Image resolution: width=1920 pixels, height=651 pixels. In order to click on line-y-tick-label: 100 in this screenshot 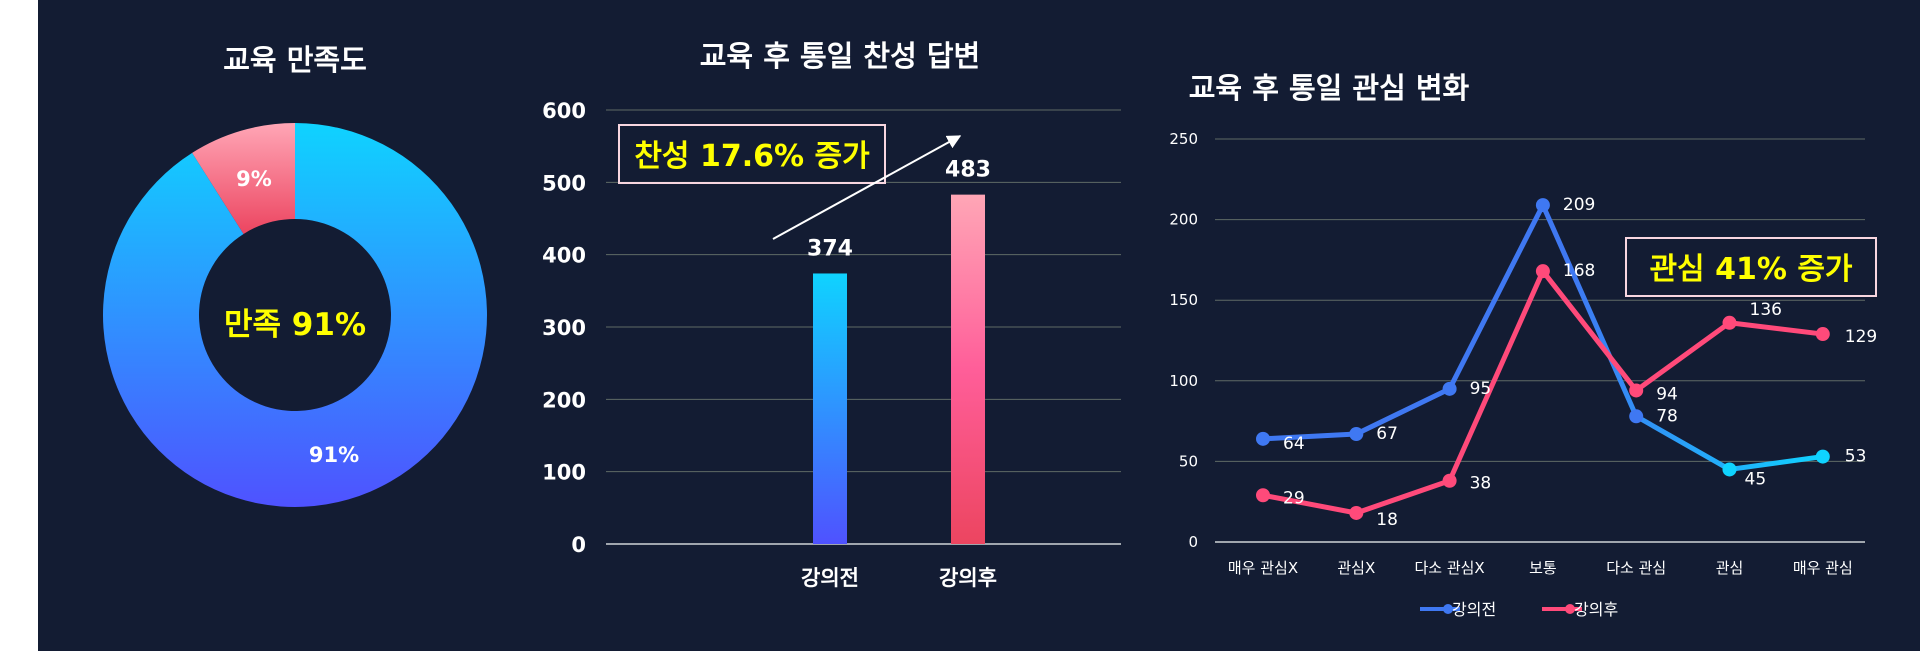, I will do `click(1183, 381)`.